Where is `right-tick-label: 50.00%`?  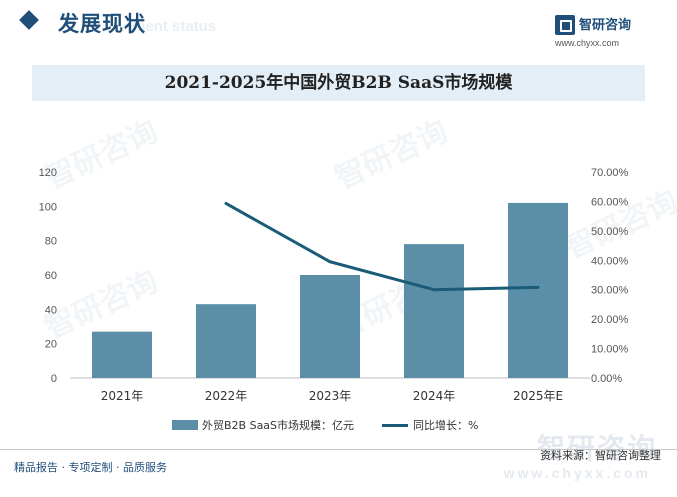 right-tick-label: 50.00% is located at coordinates (610, 232).